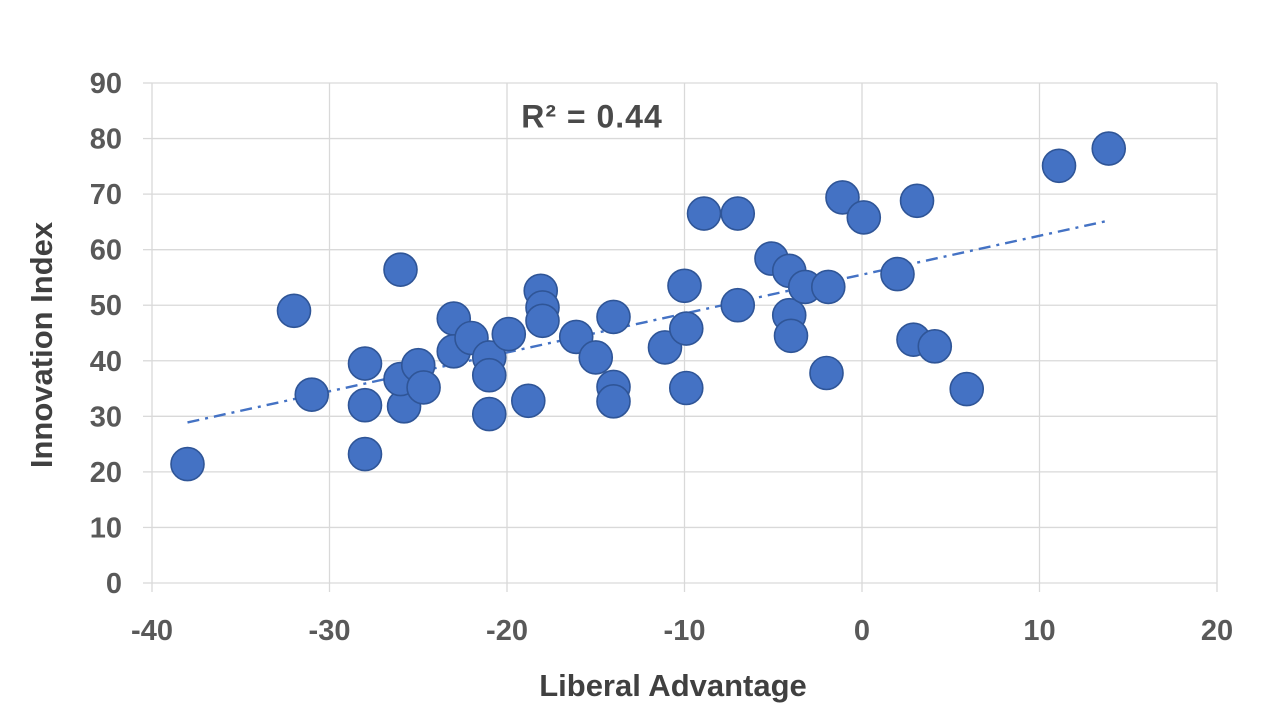  Describe the element at coordinates (106, 140) in the screenshot. I see `y-tick-label: 80` at that location.